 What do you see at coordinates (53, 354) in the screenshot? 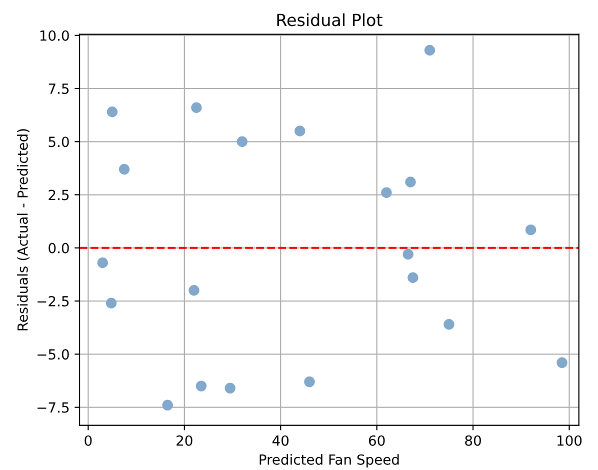
I see `y-tick-label: −5.0` at bounding box center [53, 354].